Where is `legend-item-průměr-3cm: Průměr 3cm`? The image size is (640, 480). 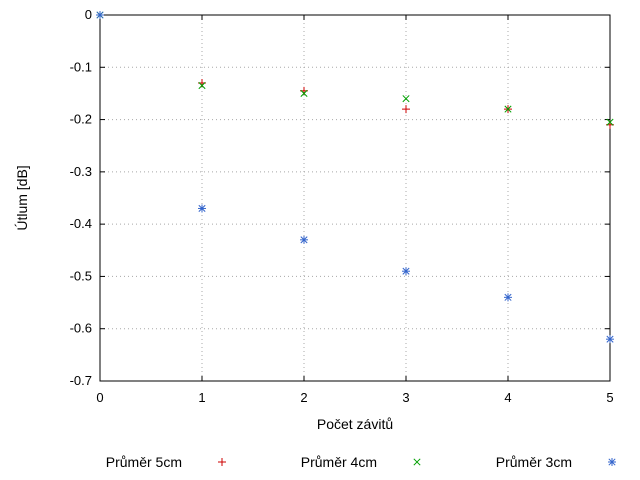
legend-item-průměr-3cm: Průměr 3cm is located at coordinates (556, 462).